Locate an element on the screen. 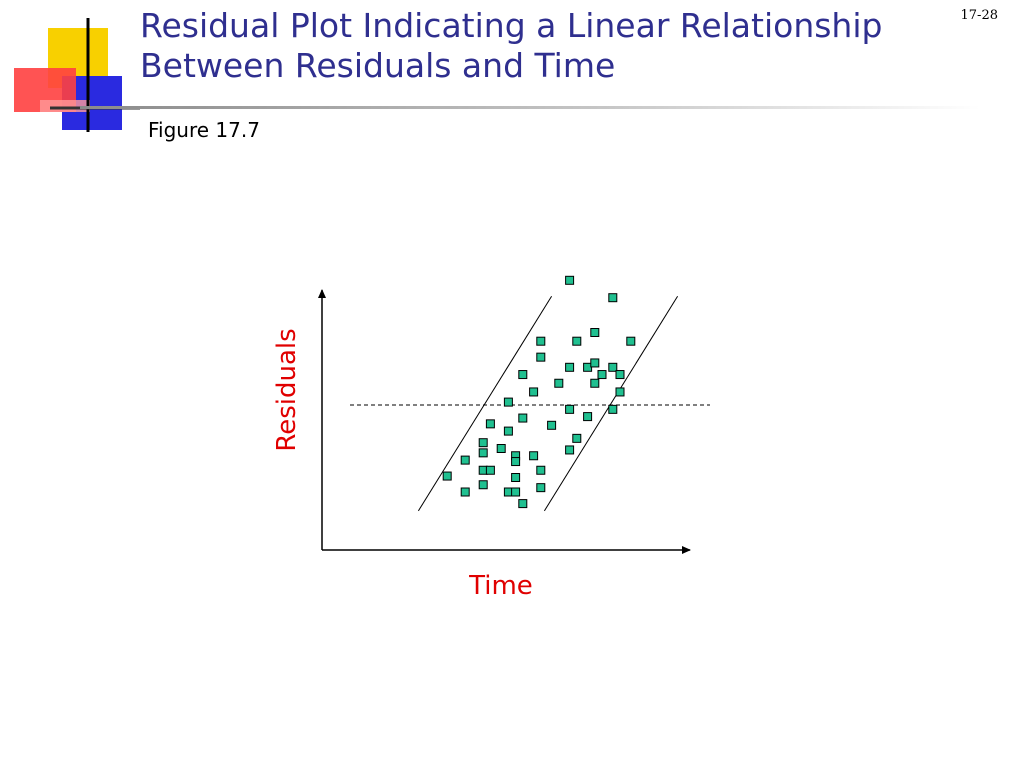  title-divider is located at coordinates (530, 107).